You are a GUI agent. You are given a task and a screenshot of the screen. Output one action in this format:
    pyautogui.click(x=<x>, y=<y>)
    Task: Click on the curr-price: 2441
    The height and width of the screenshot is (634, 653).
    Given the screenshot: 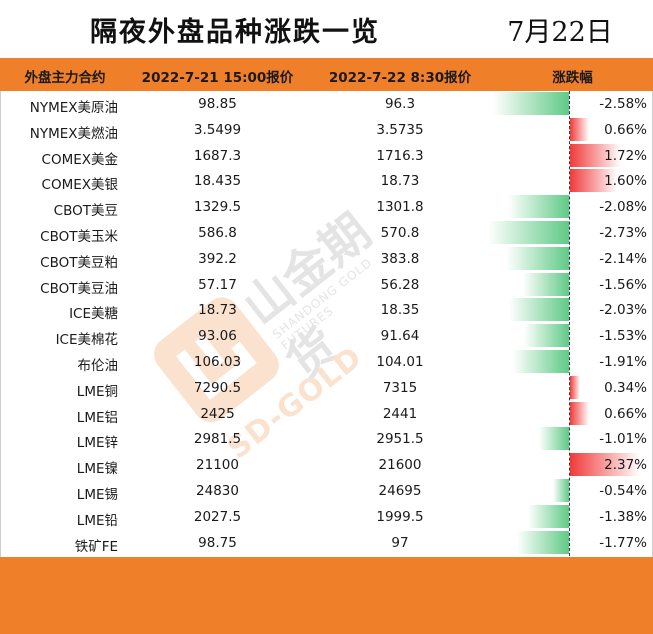 What is the action you would take?
    pyautogui.click(x=400, y=413)
    